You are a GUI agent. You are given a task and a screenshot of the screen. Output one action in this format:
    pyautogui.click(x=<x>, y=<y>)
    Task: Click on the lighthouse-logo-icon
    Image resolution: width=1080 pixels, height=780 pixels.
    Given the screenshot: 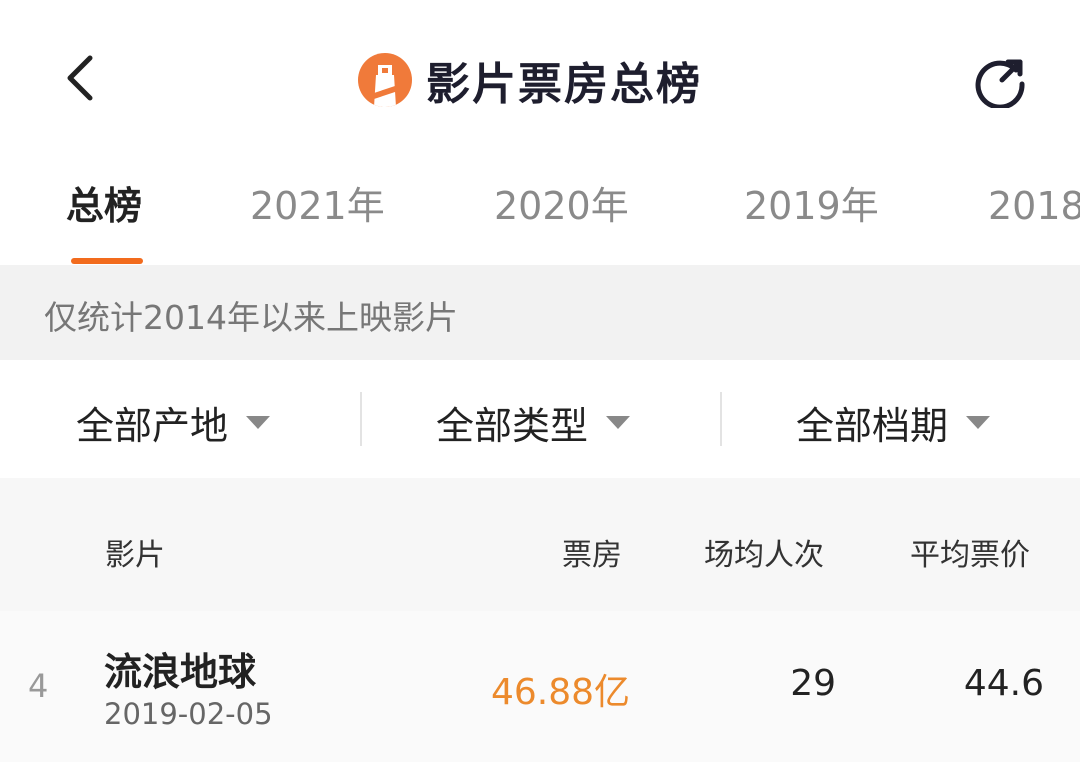 What is the action you would take?
    pyautogui.click(x=385, y=80)
    